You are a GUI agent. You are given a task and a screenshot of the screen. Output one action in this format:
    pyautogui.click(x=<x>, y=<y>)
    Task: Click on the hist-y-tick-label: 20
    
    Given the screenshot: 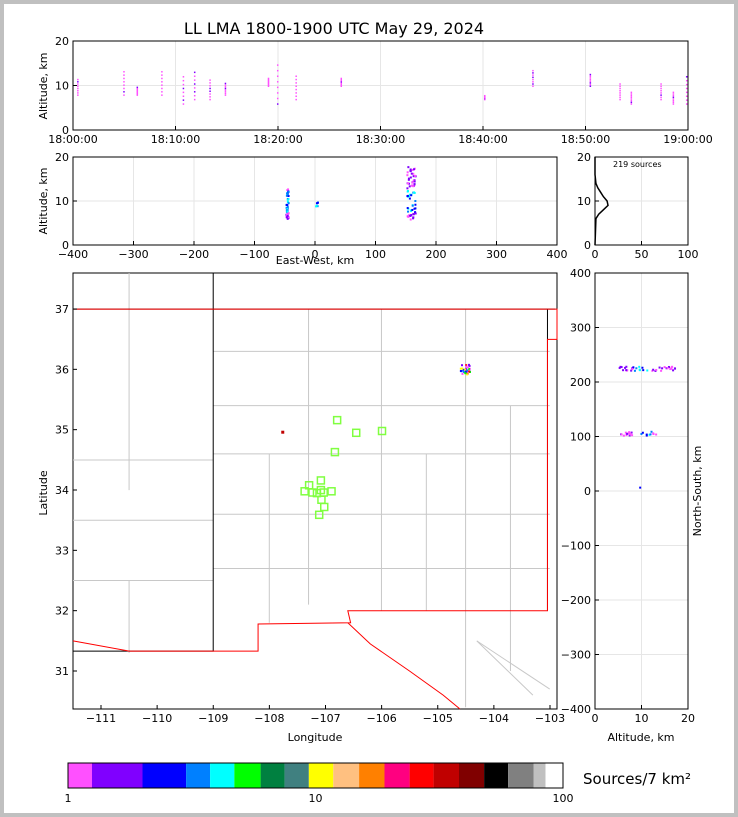 What is the action you would take?
    pyautogui.click(x=584, y=157)
    